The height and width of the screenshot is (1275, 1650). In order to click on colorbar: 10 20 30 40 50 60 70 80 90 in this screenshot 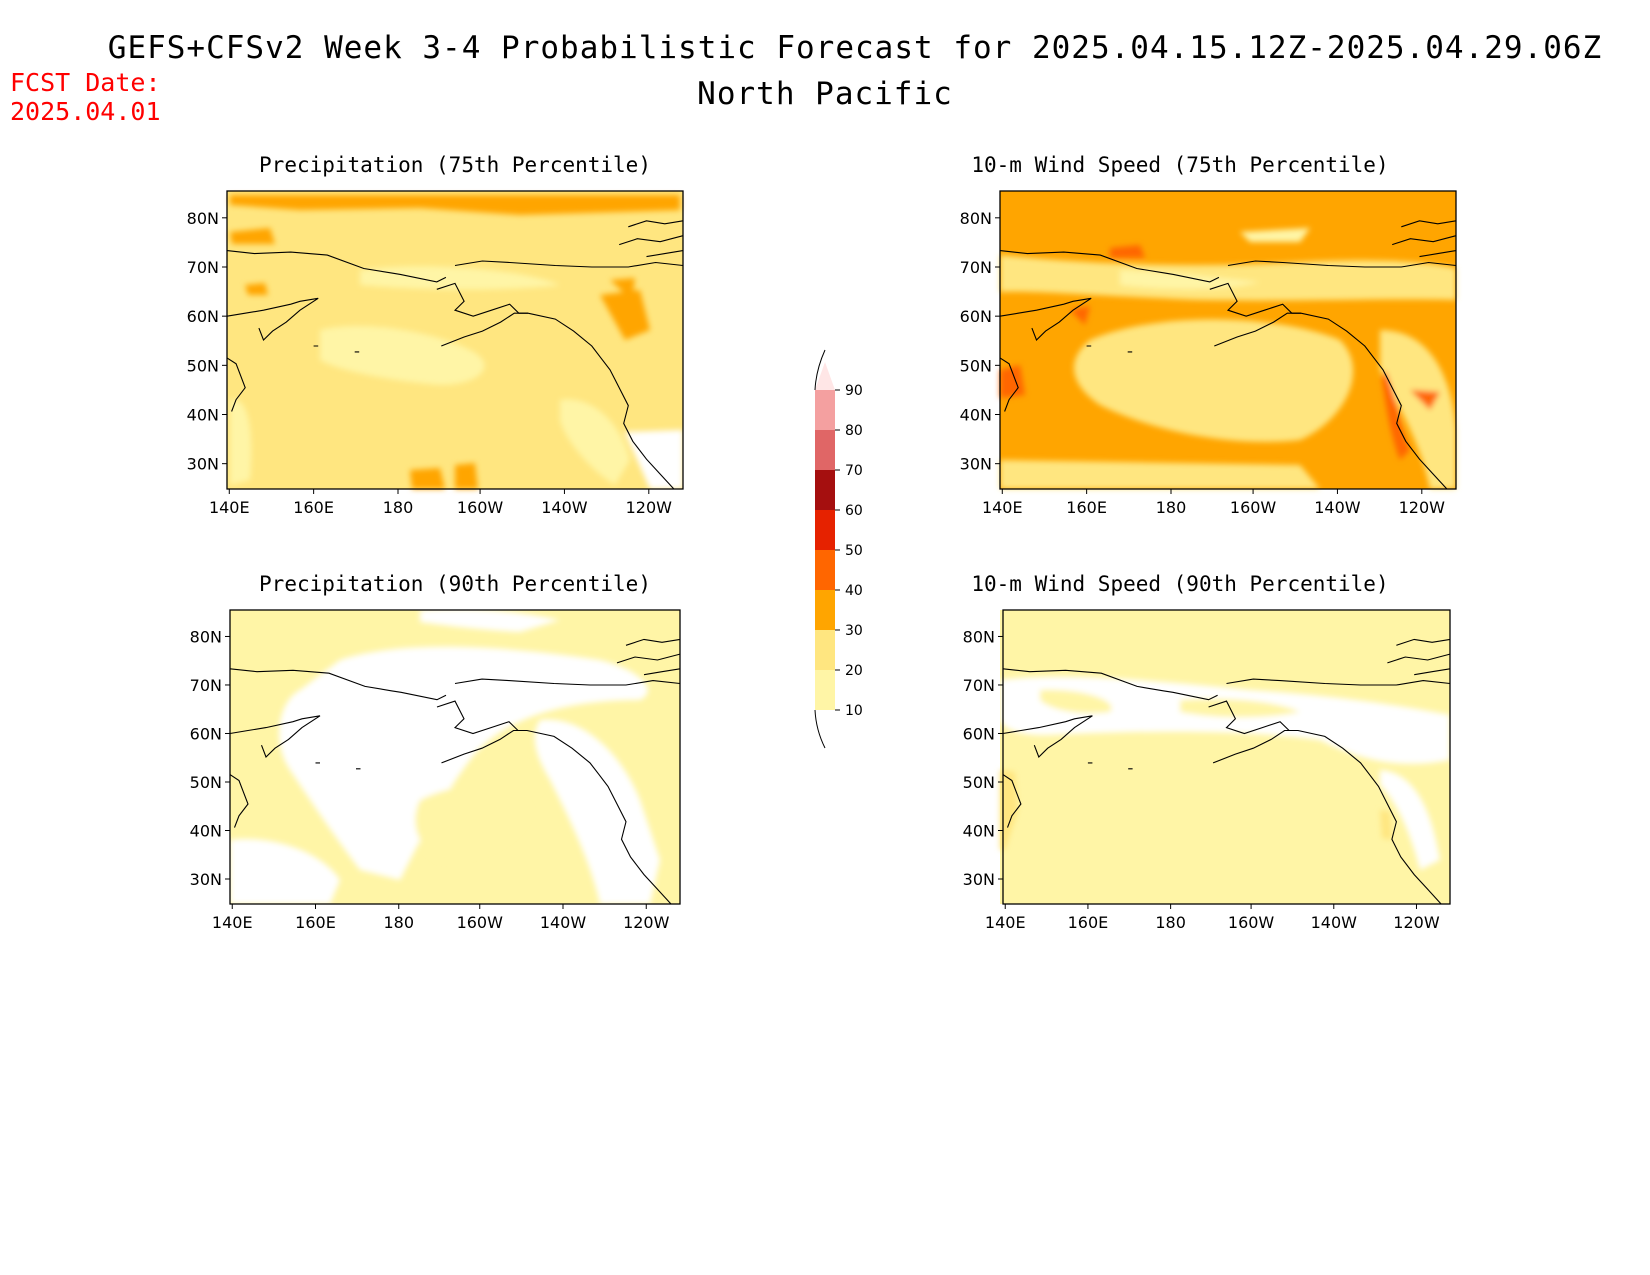, I will do `click(838, 549)`.